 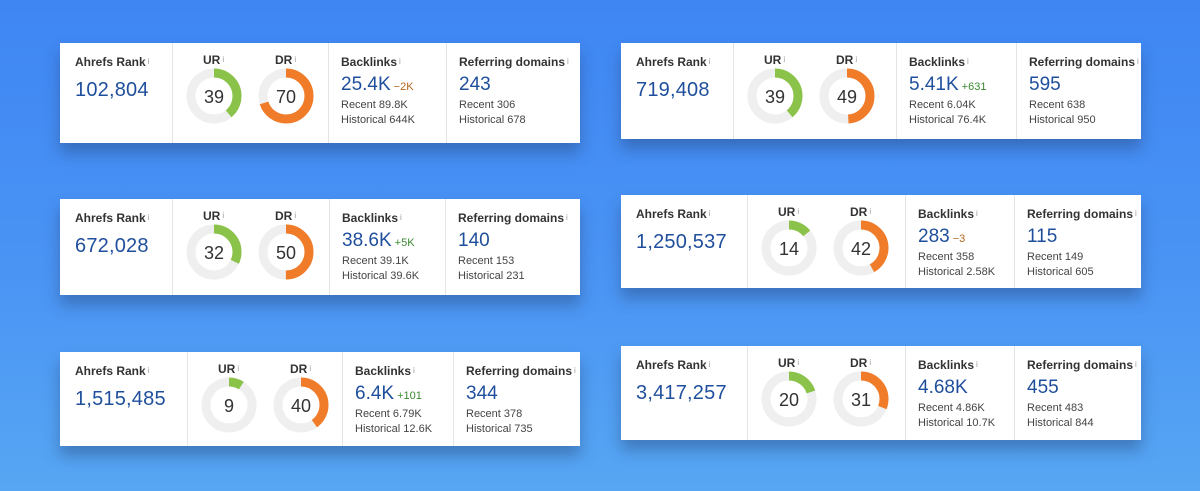 What do you see at coordinates (367, 240) in the screenshot?
I see `backlinks-value: 38.6K` at bounding box center [367, 240].